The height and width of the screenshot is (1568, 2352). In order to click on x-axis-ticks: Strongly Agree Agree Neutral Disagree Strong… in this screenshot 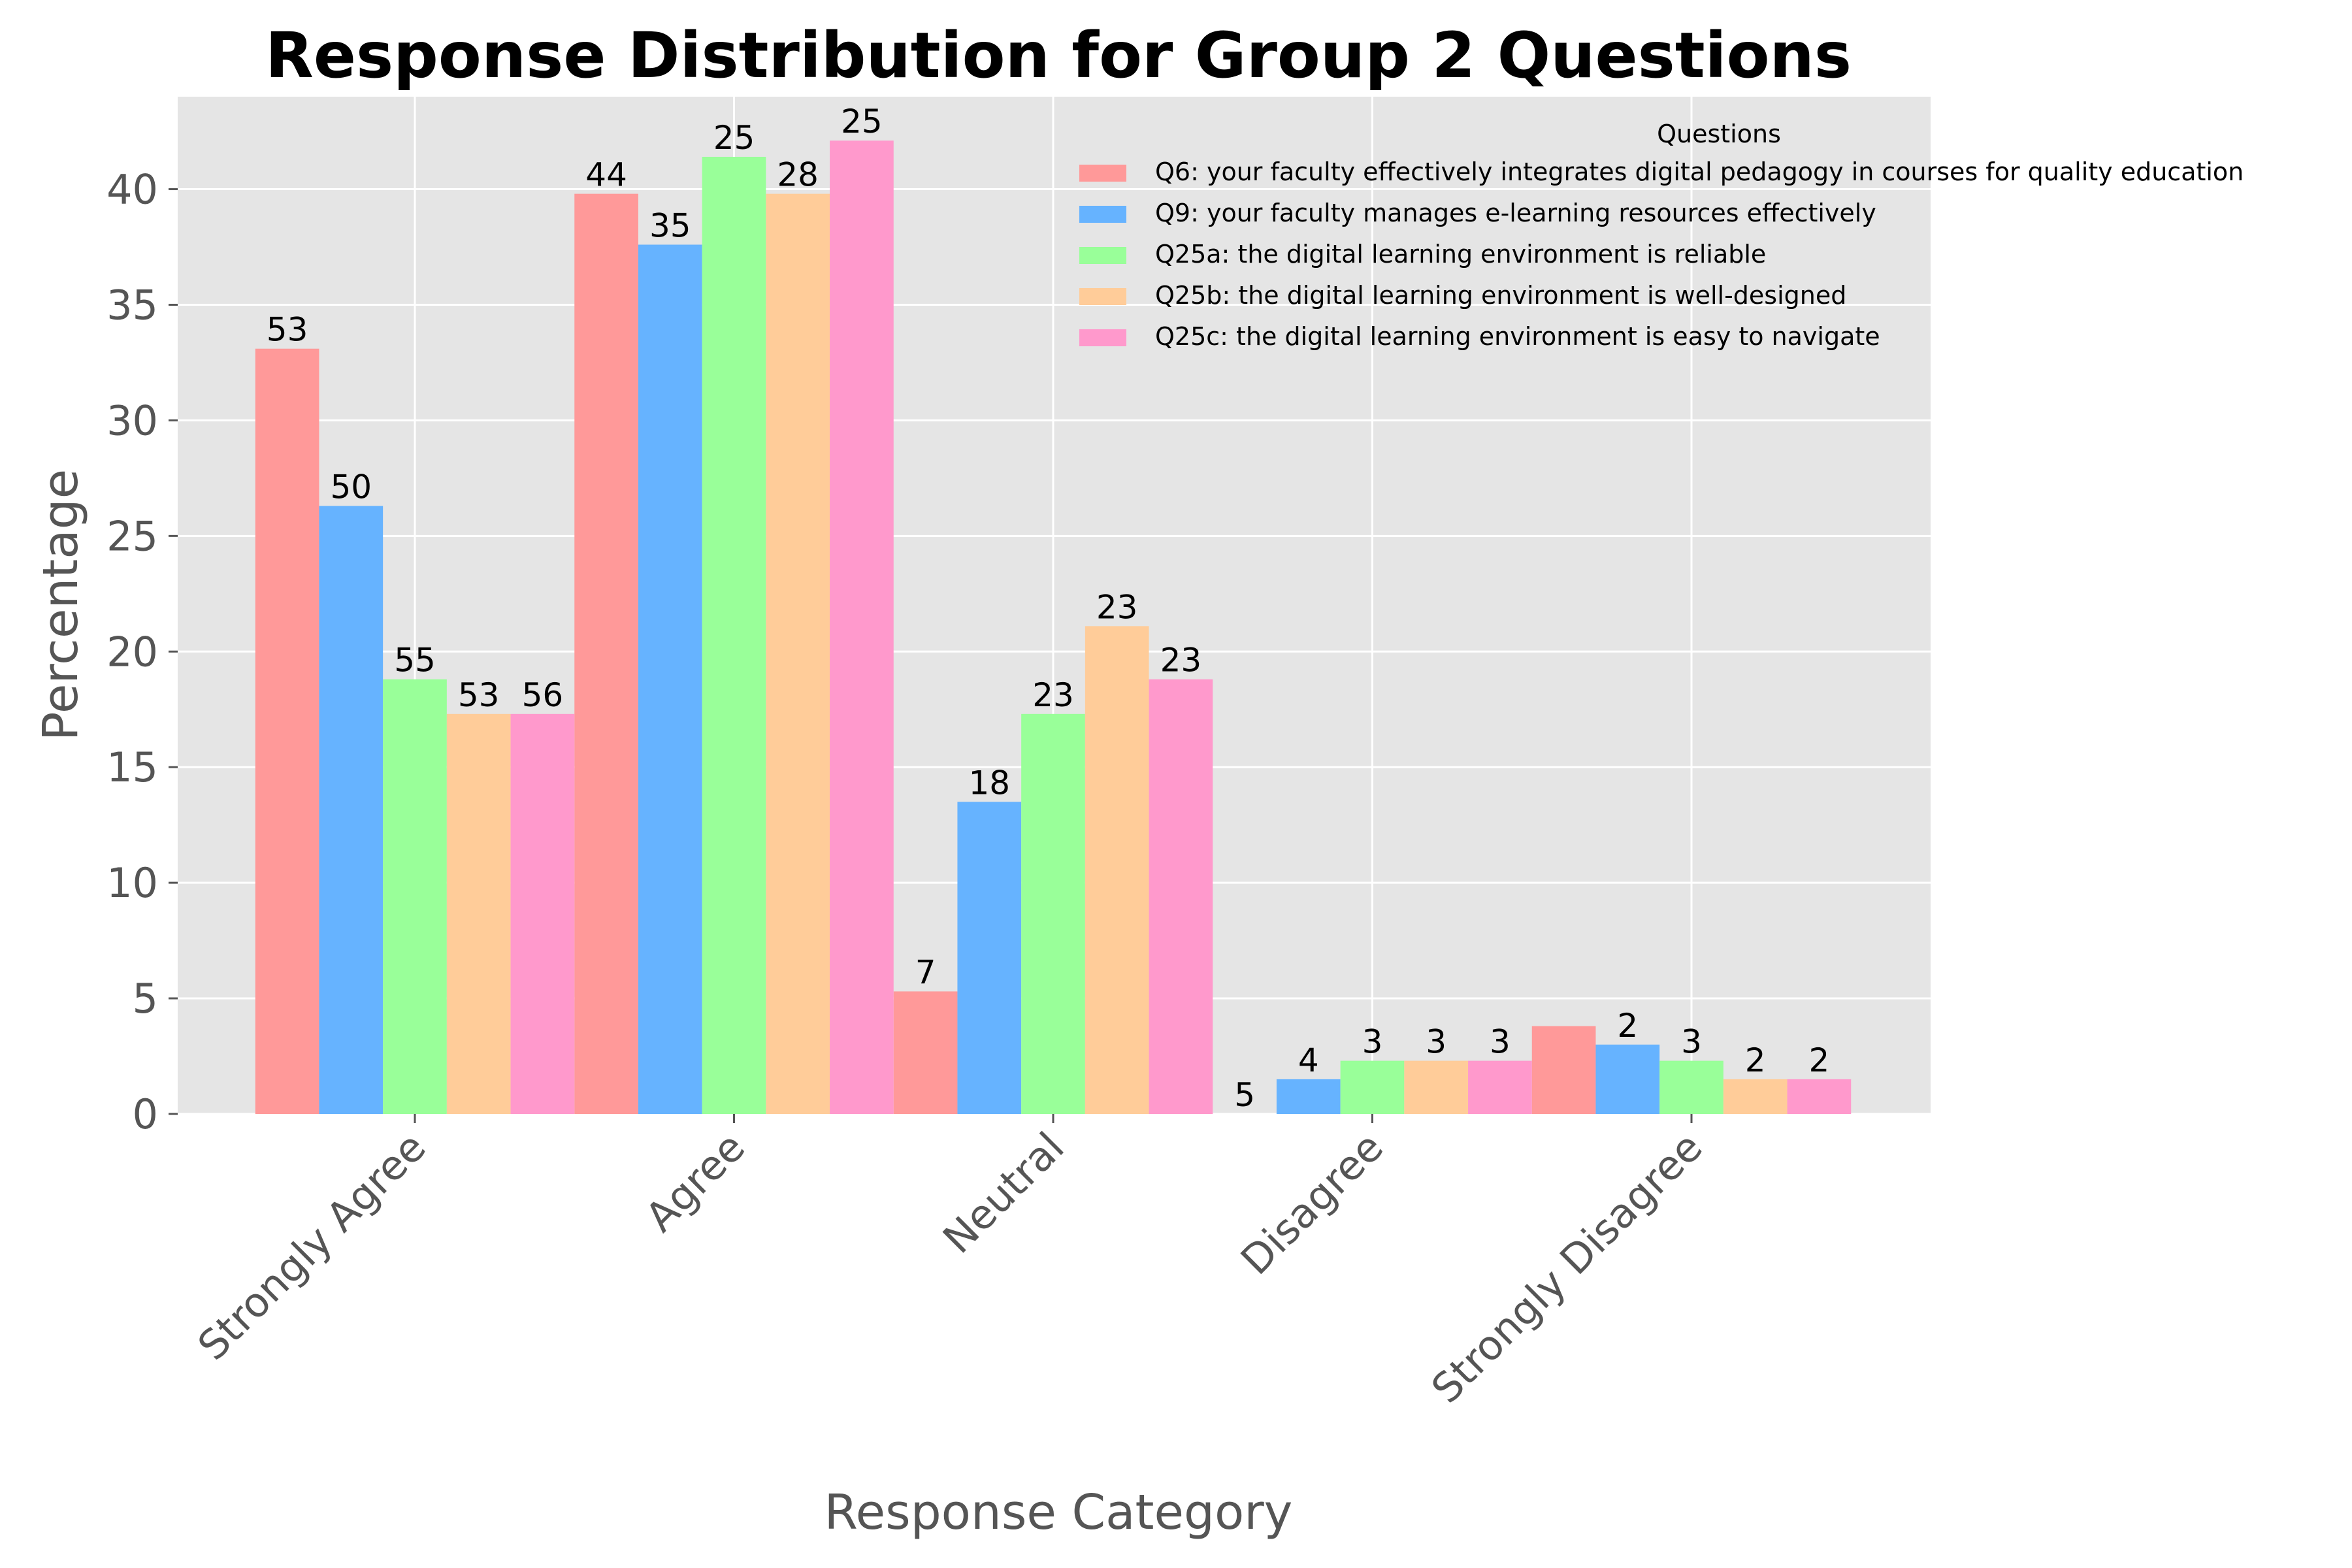, I will do `click(950, 1263)`.